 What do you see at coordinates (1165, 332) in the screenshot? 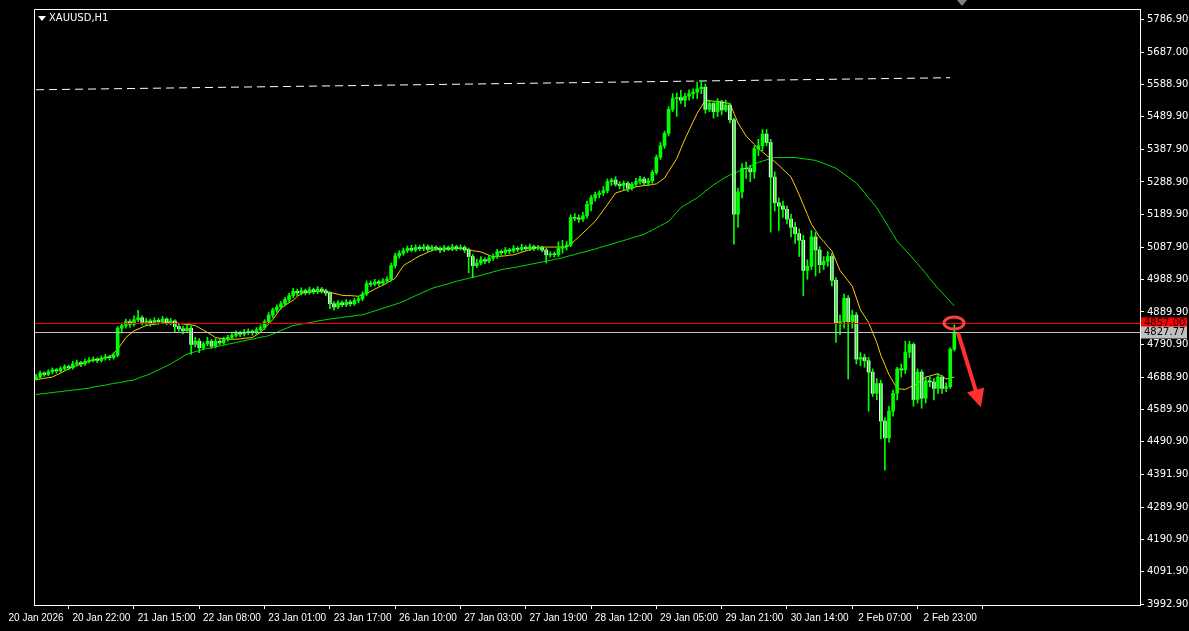
I see `ref-line-label: 4827.77` at bounding box center [1165, 332].